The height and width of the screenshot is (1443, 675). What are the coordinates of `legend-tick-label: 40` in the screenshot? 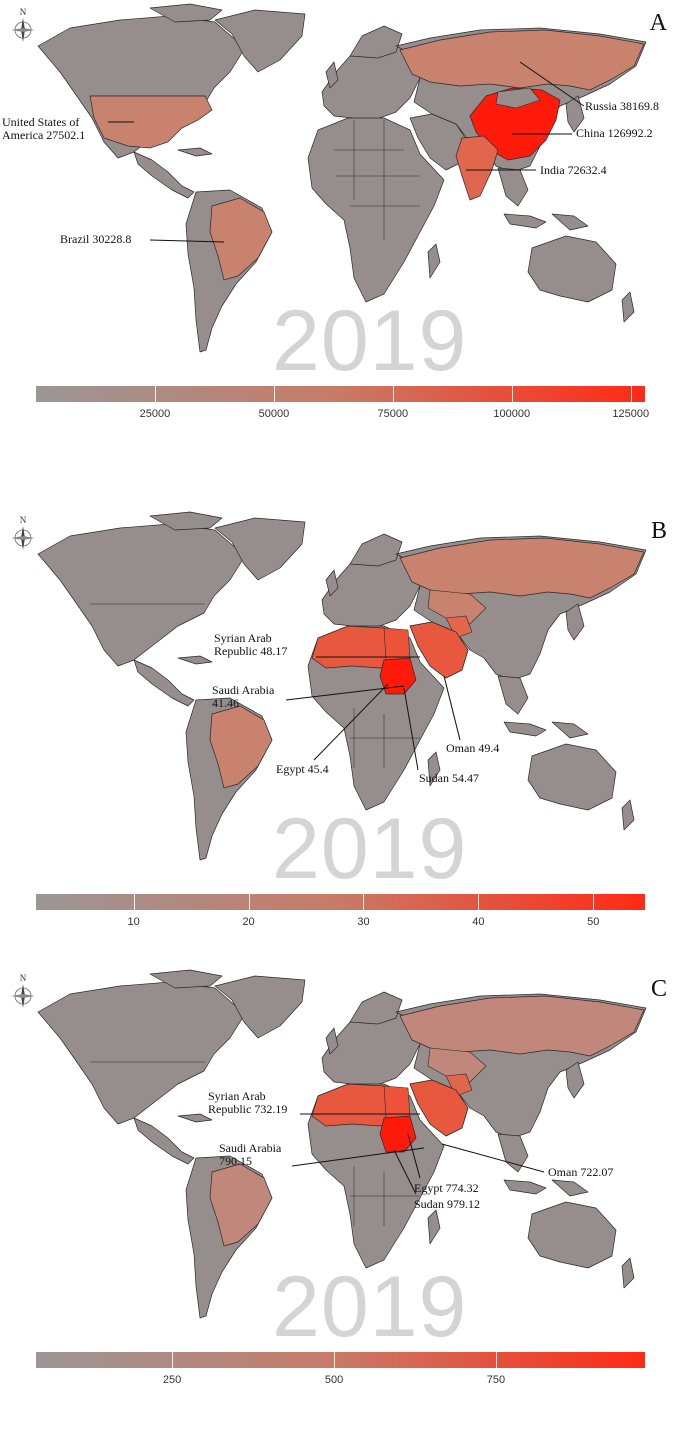 It's located at (478, 922).